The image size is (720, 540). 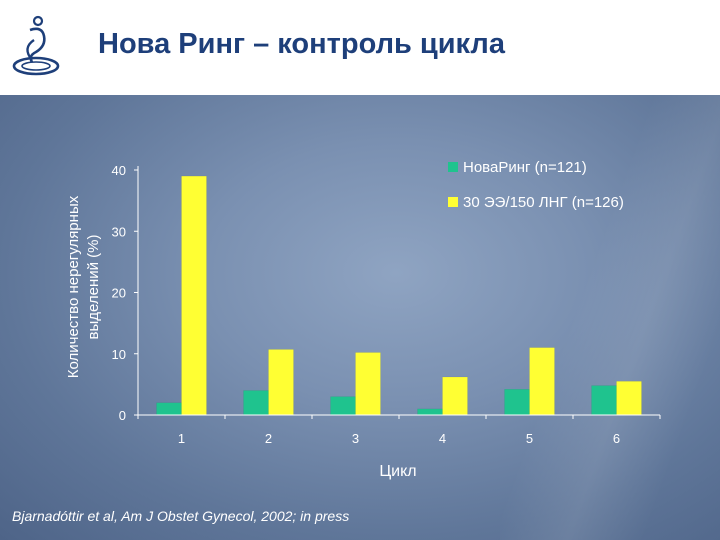 What do you see at coordinates (119, 293) in the screenshot?
I see `y-tick-label: 20` at bounding box center [119, 293].